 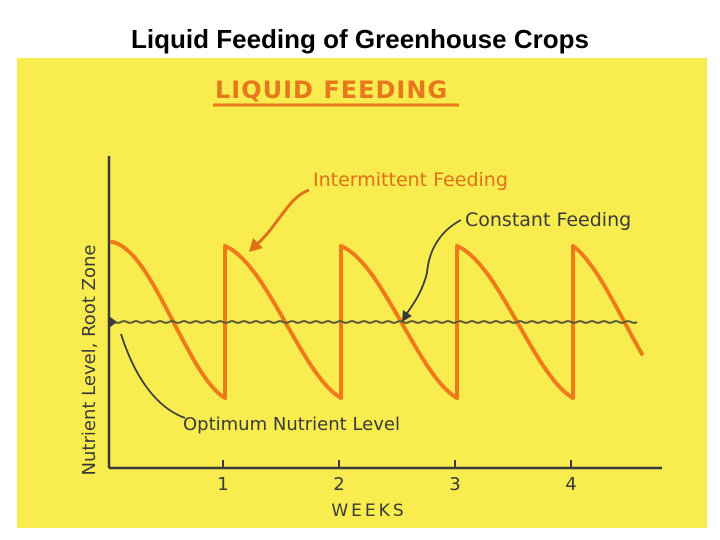 I want to click on constant-feeding-line, so click(x=373, y=322).